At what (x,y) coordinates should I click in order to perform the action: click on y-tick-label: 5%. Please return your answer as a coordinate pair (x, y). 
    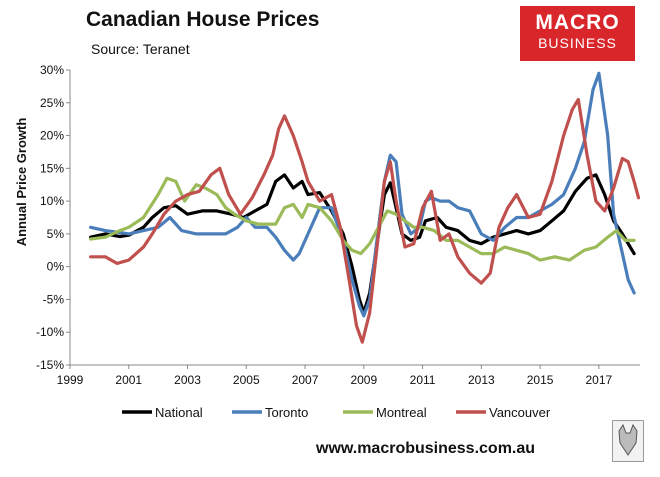
    Looking at the image, I should click on (56, 234).